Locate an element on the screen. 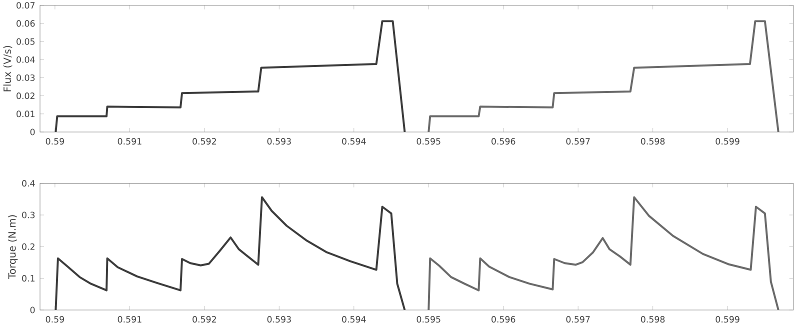 The width and height of the screenshot is (800, 324). y-tick-label: 0.04 is located at coordinates (25, 59).